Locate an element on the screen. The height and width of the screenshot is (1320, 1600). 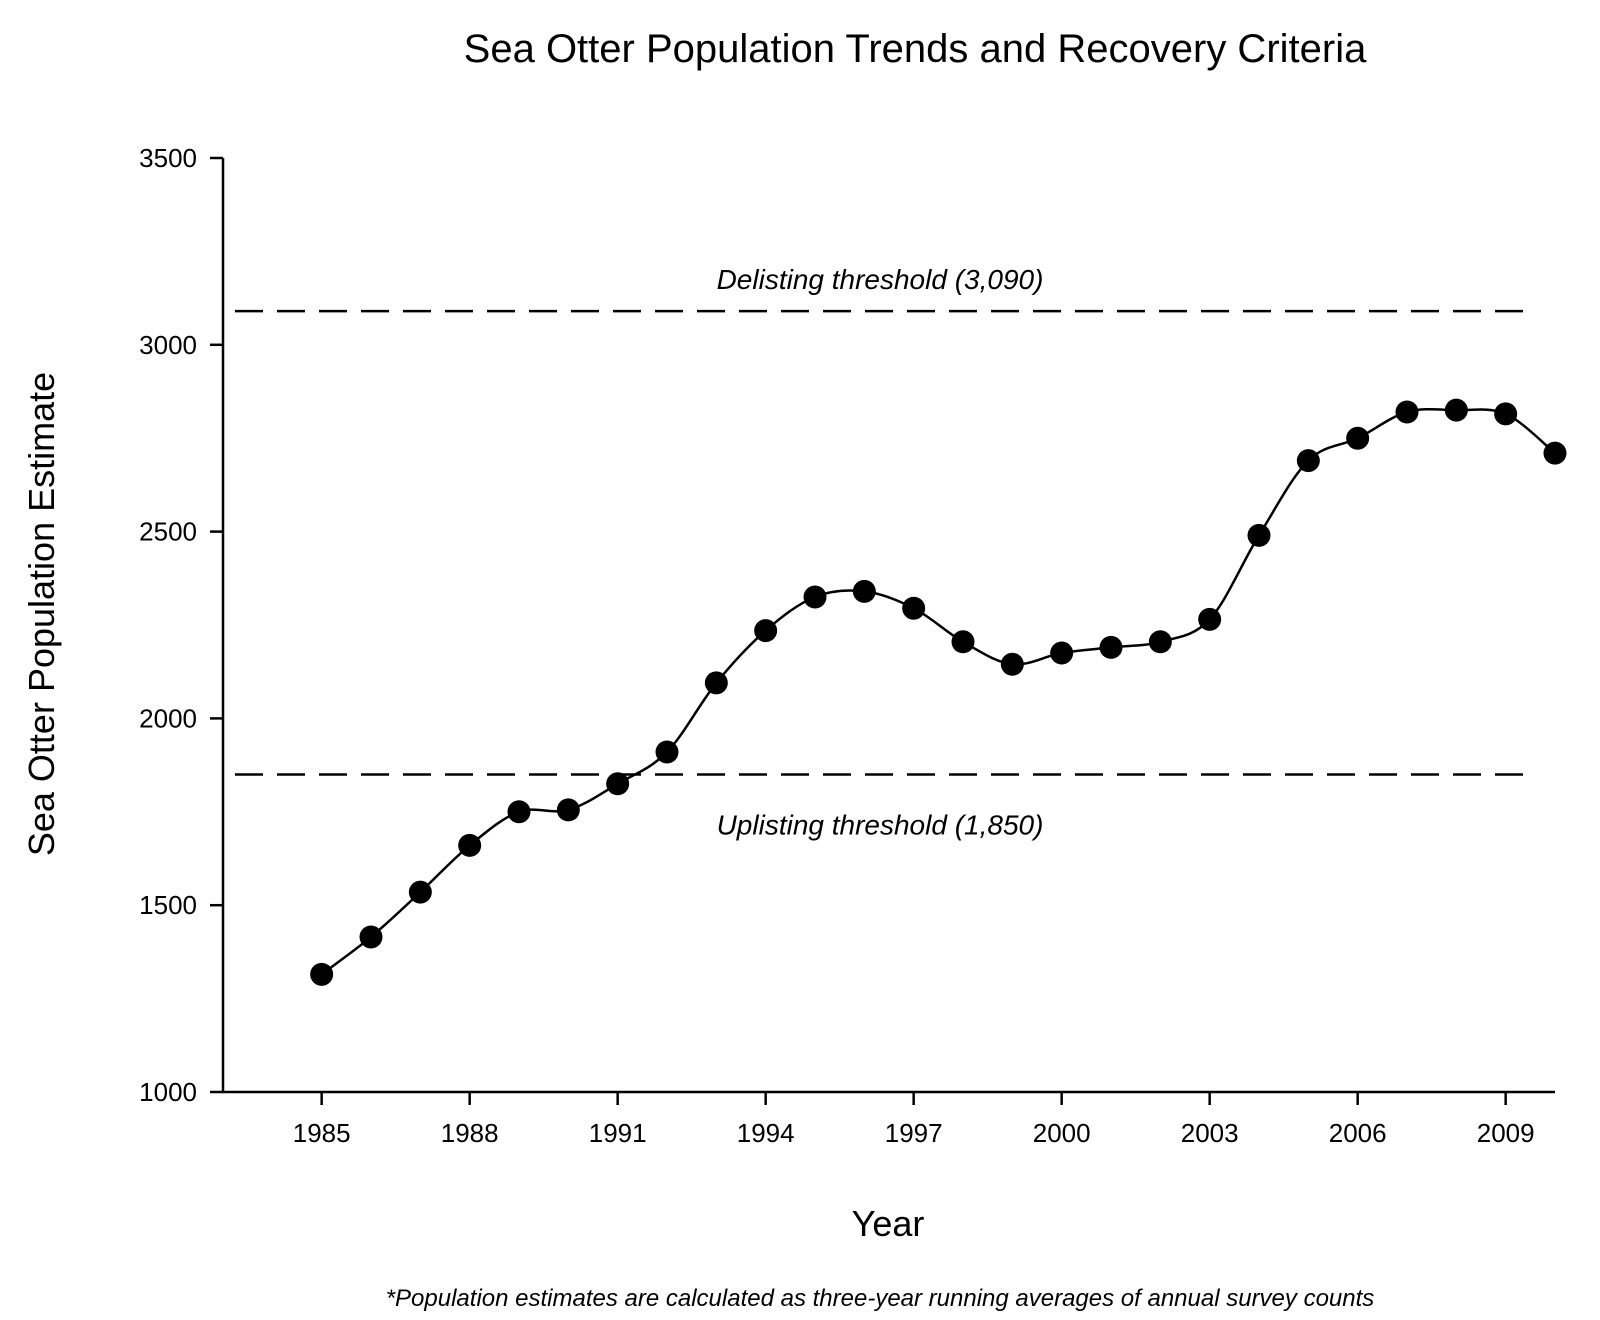
x-tick-label: 1997 is located at coordinates (914, 1133).